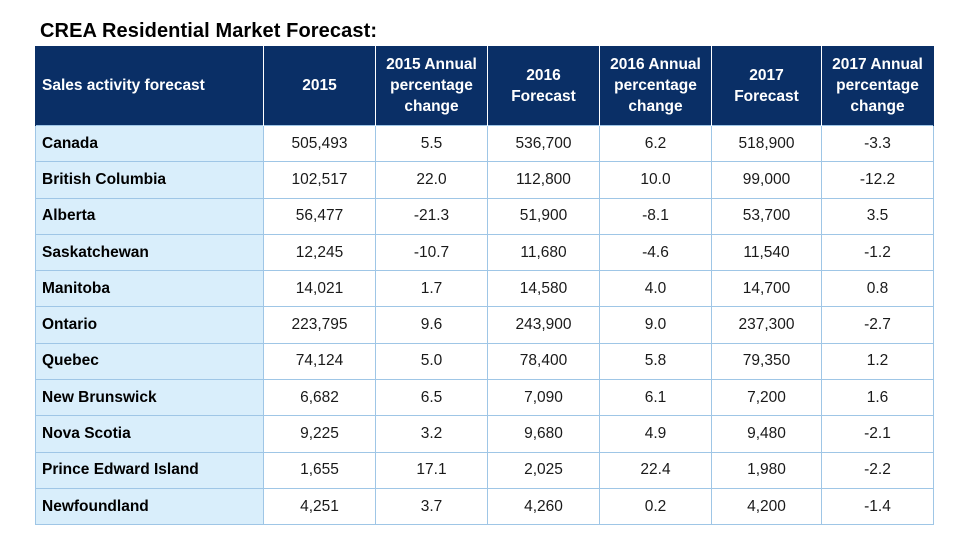 The height and width of the screenshot is (535, 966). I want to click on region-cell: British Columbia, so click(149, 180).